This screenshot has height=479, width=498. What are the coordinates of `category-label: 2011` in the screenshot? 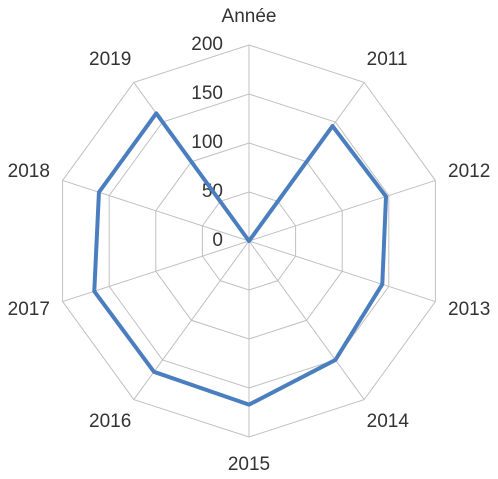 It's located at (387, 59).